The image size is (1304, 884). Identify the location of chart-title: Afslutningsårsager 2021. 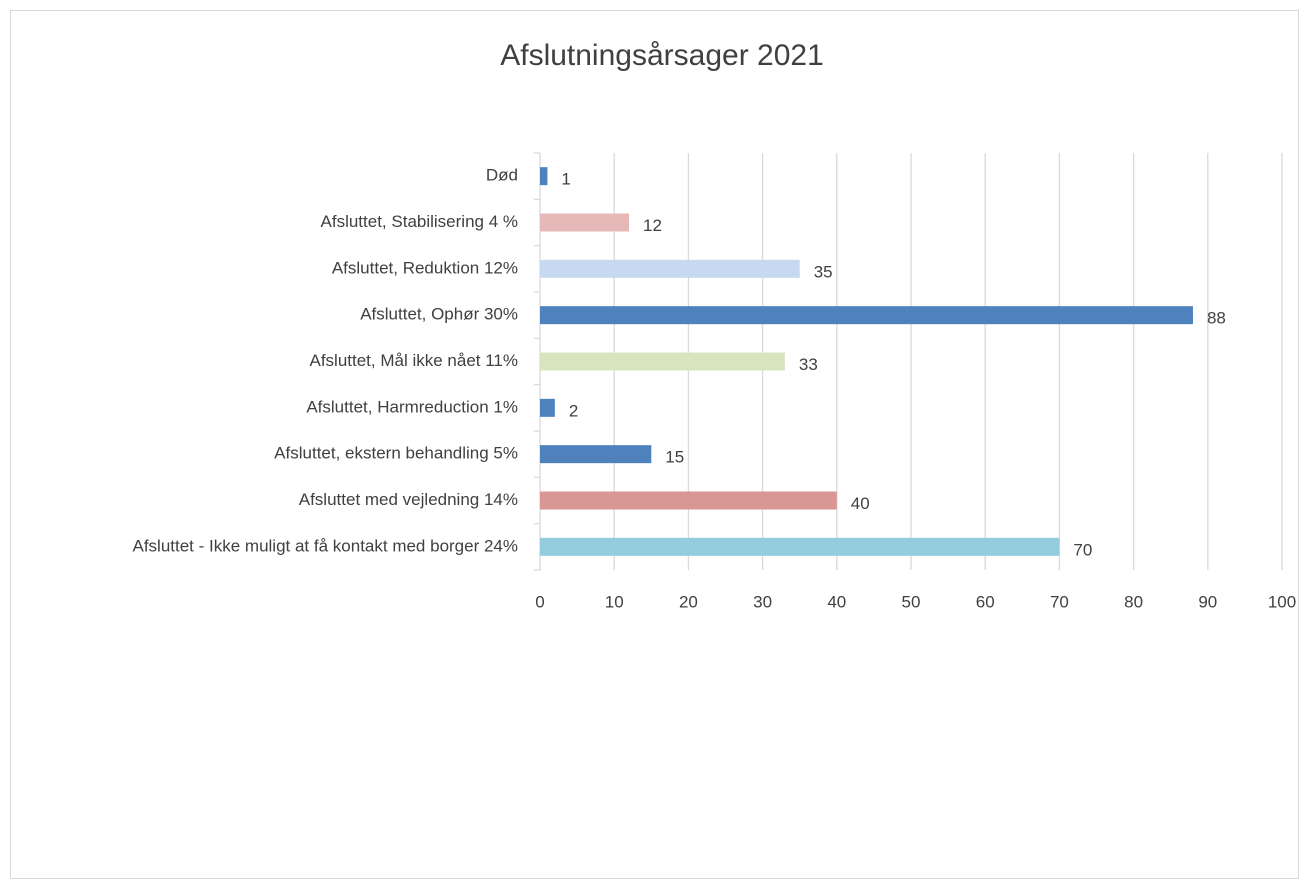
(662, 55).